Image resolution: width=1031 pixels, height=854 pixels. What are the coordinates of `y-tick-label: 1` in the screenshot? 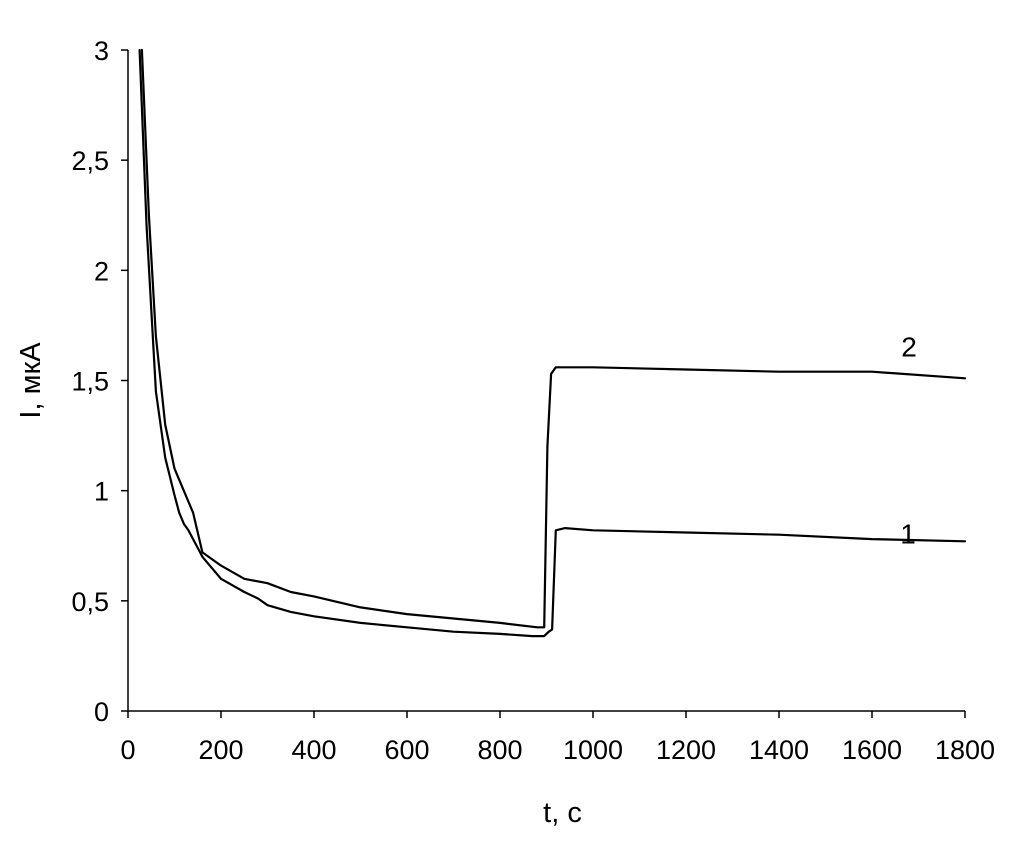 It's located at (101, 492).